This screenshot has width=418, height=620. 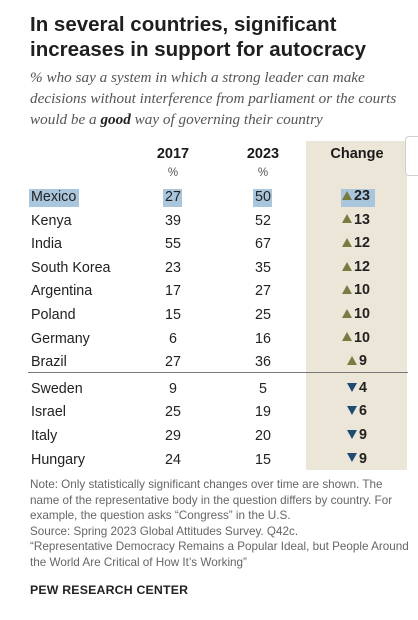 I want to click on footer-brand: PEW RESEARCH CENTER, so click(x=109, y=590).